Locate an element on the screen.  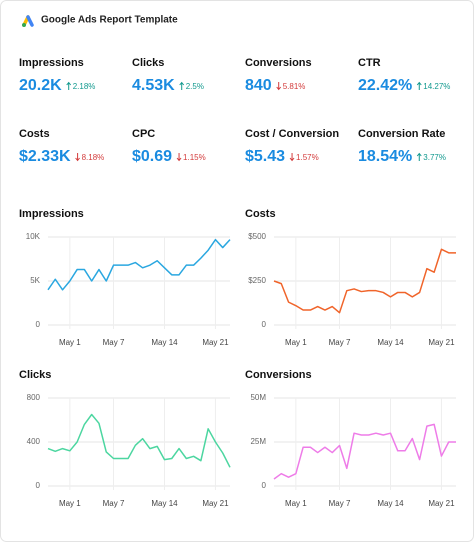
chart-title: Clicks is located at coordinates (35, 375).